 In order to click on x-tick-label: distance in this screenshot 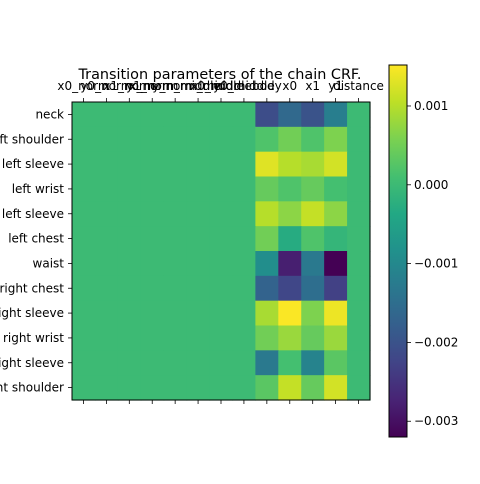, I will do `click(358, 86)`.